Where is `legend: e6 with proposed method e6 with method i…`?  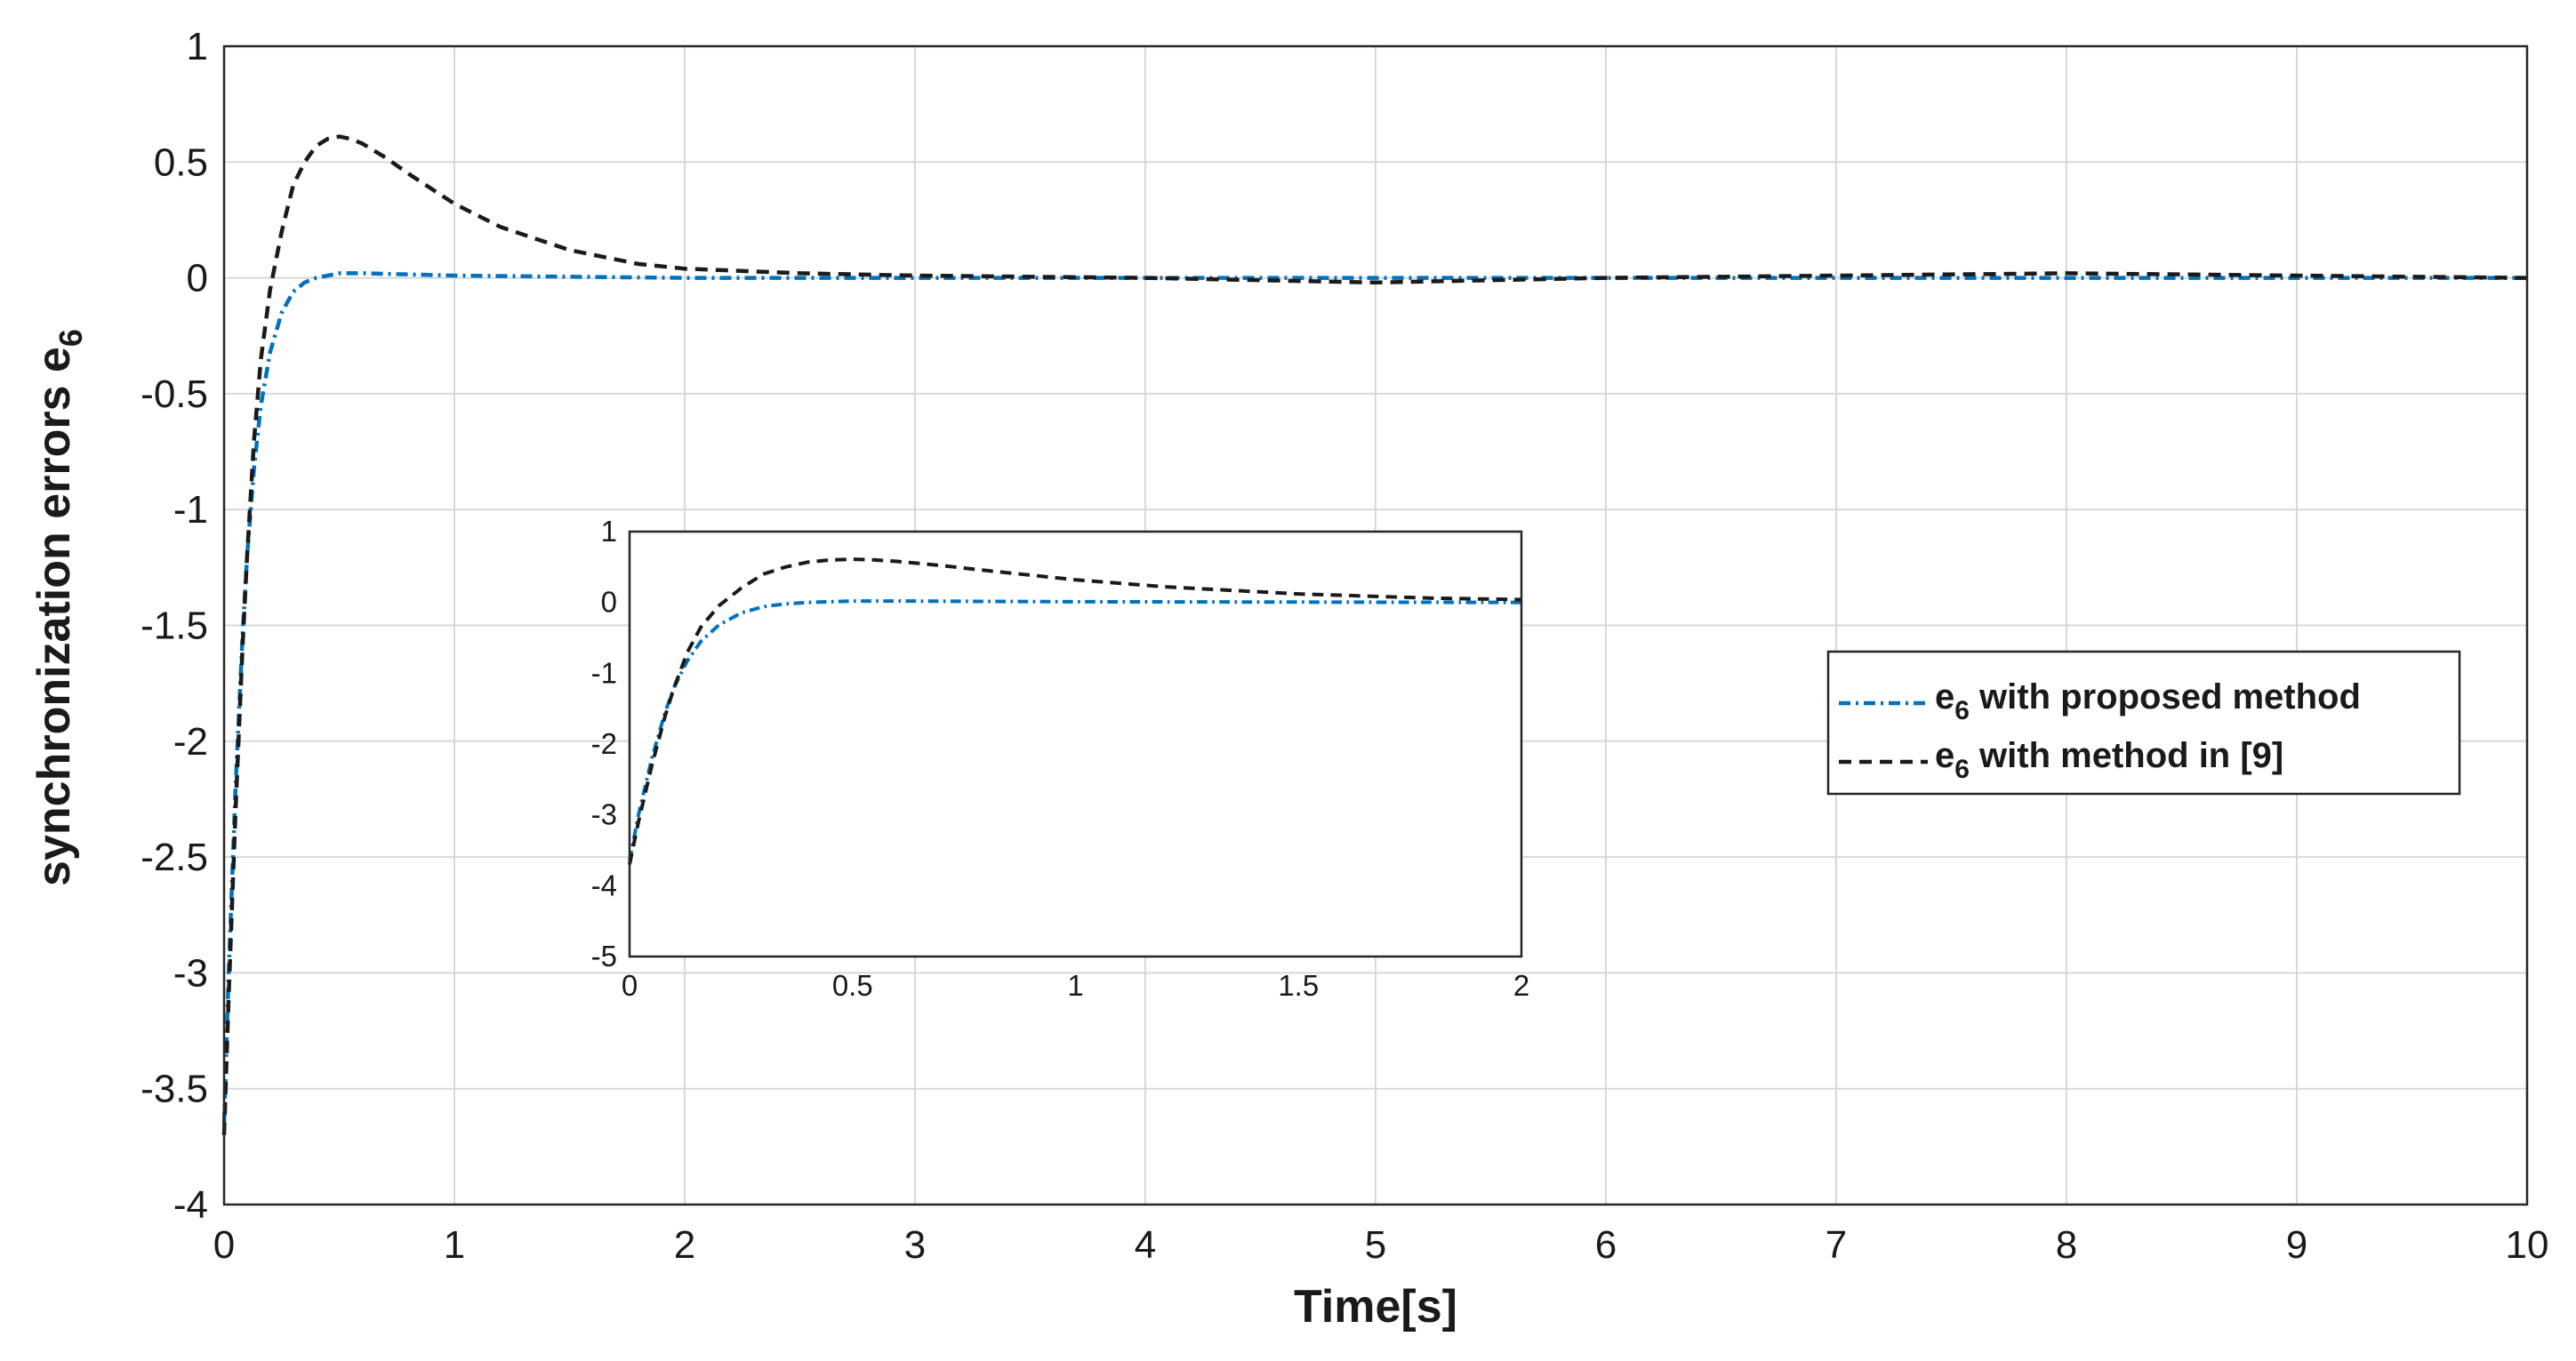 legend: e6 with proposed method e6 with method i… is located at coordinates (2143, 723).